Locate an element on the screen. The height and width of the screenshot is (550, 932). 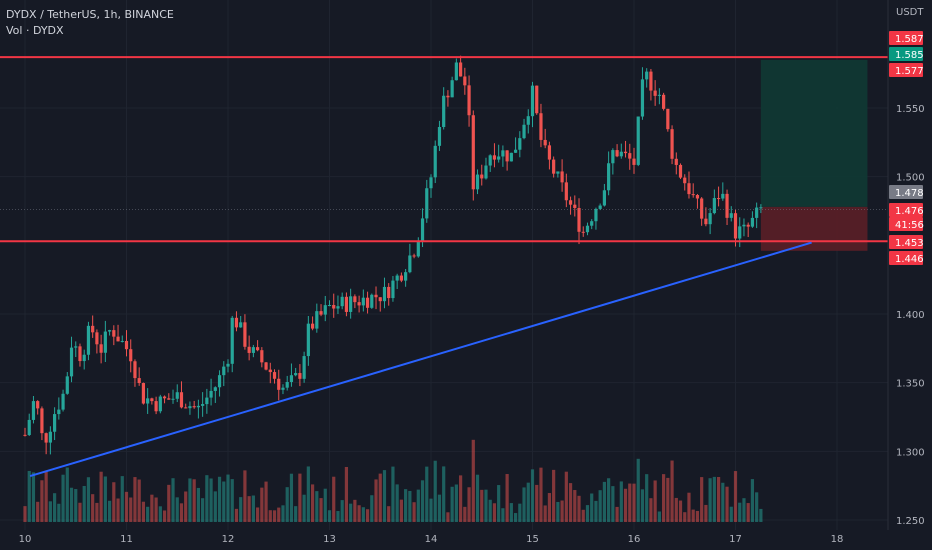
axis-currency-label: USDT is located at coordinates (910, 12).